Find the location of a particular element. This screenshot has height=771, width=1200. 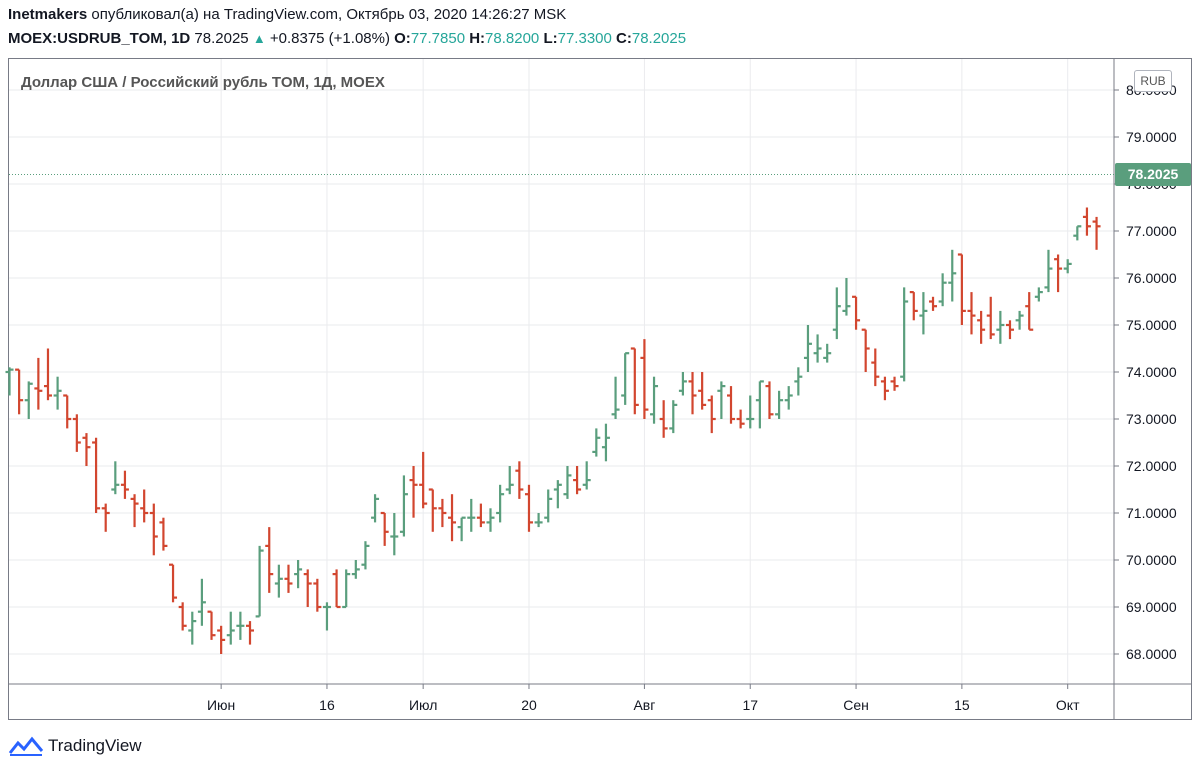

x-tick-label: Авг is located at coordinates (644, 705).